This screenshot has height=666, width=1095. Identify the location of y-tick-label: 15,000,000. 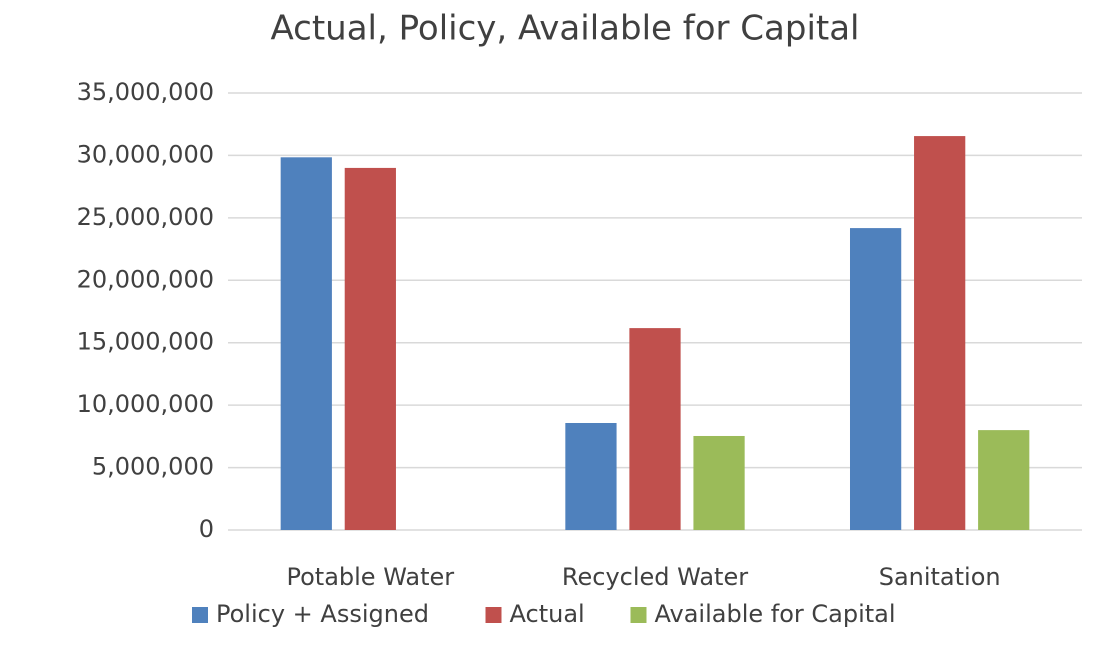
(145, 342).